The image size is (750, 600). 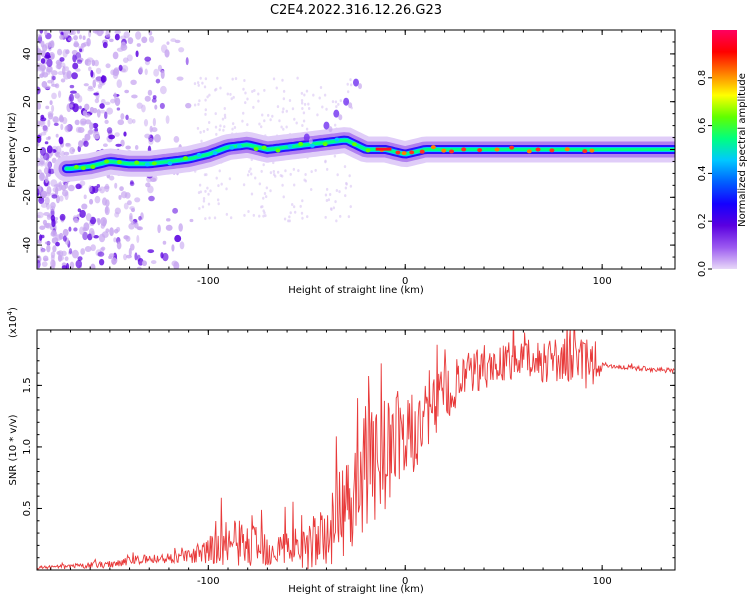 What do you see at coordinates (27, 385) in the screenshot?
I see `y-tick-label: 1.5` at bounding box center [27, 385].